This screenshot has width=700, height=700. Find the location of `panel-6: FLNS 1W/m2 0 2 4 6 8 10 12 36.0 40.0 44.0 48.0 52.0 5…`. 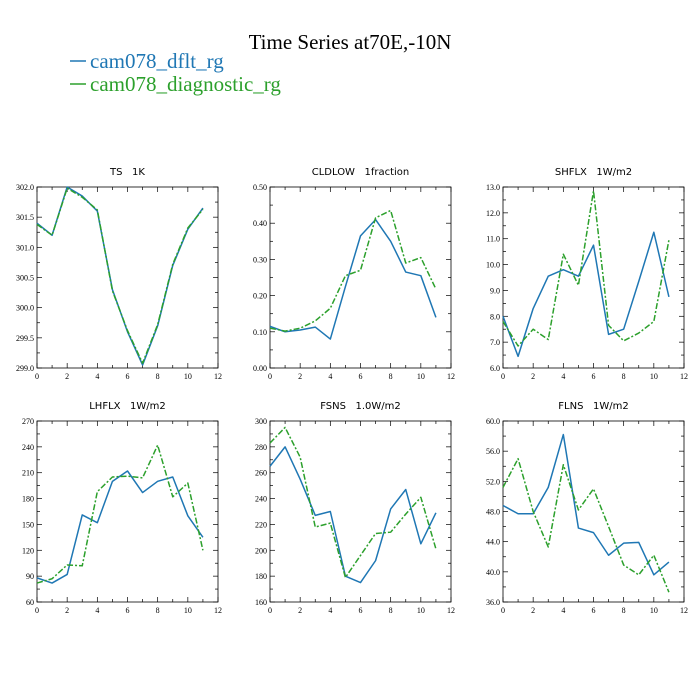

panel-6: FLNS 1W/m2 0 2 4 6 8 10 12 36.0 40.0 44.0 48.0 52.0 5… is located at coordinates (587, 508).